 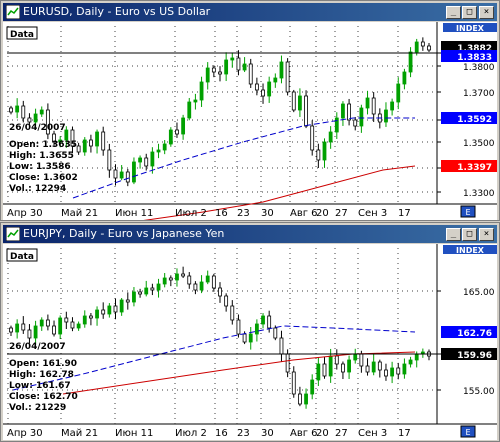 What do you see at coordinates (479, 144) in the screenshot?
I see `price-tick-label: 1.3500` at bounding box center [479, 144].